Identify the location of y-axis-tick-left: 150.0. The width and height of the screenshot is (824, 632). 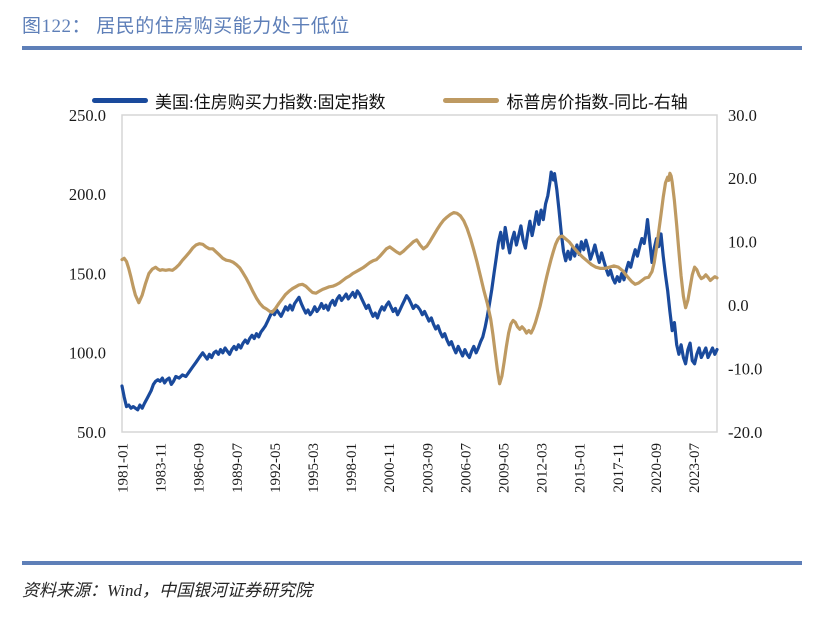
(87, 273).